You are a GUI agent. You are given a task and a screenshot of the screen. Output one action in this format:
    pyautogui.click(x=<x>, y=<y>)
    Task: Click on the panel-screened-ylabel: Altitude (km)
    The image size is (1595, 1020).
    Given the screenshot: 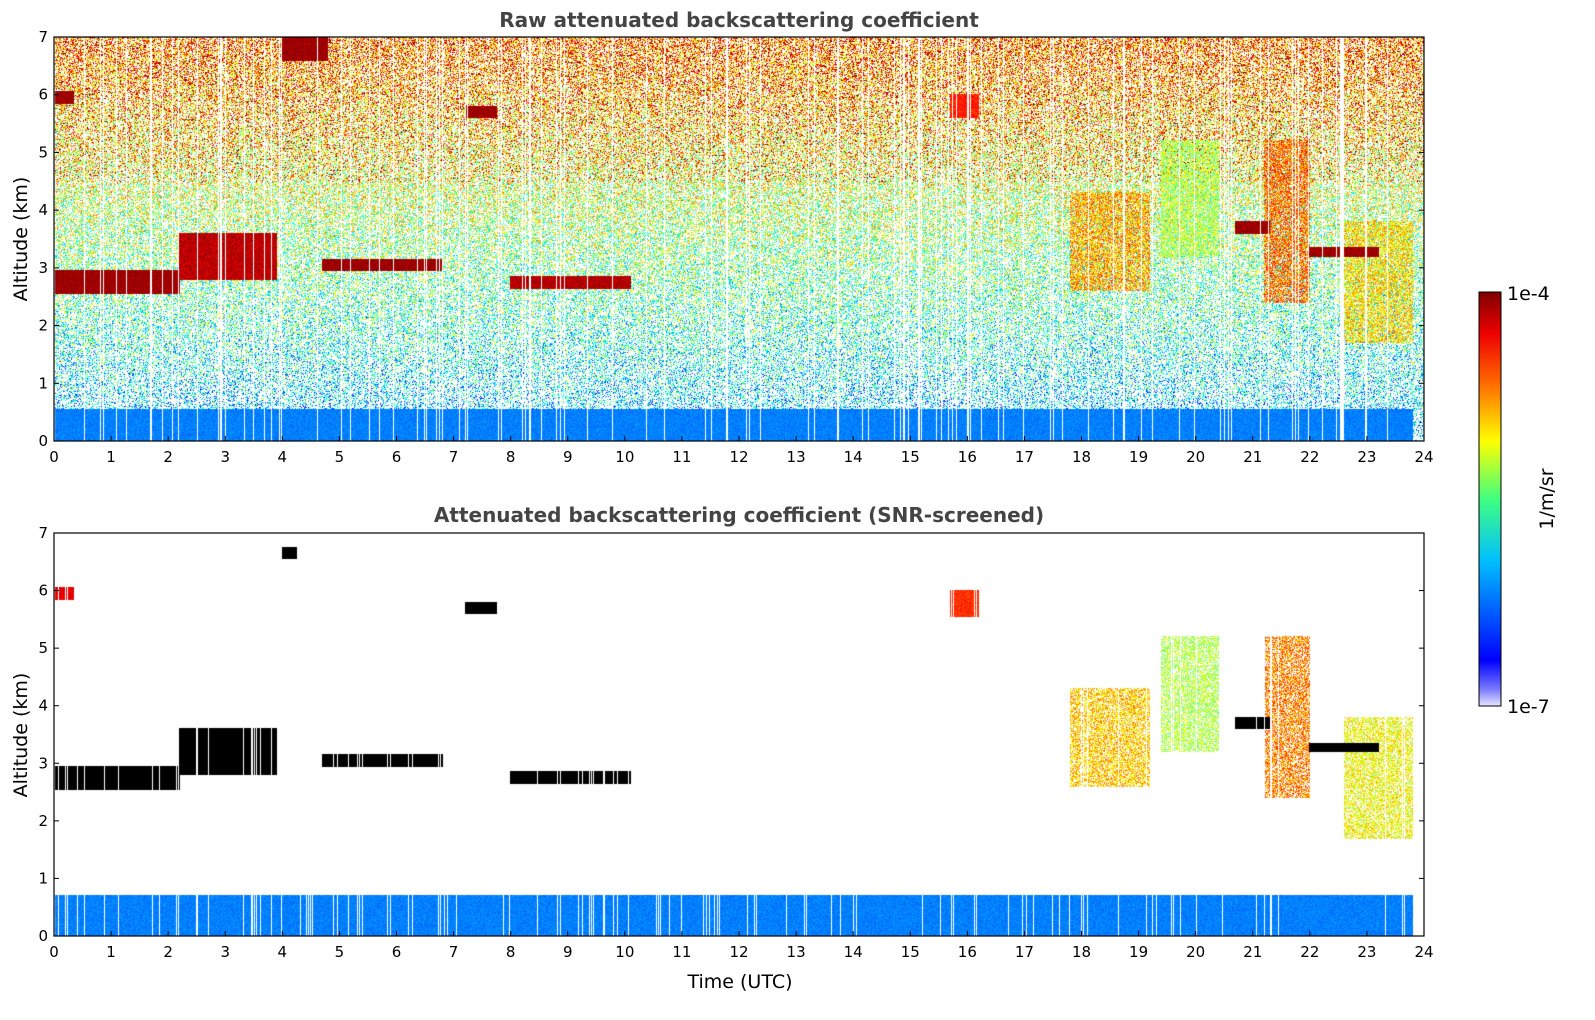 What is the action you would take?
    pyautogui.click(x=21, y=735)
    